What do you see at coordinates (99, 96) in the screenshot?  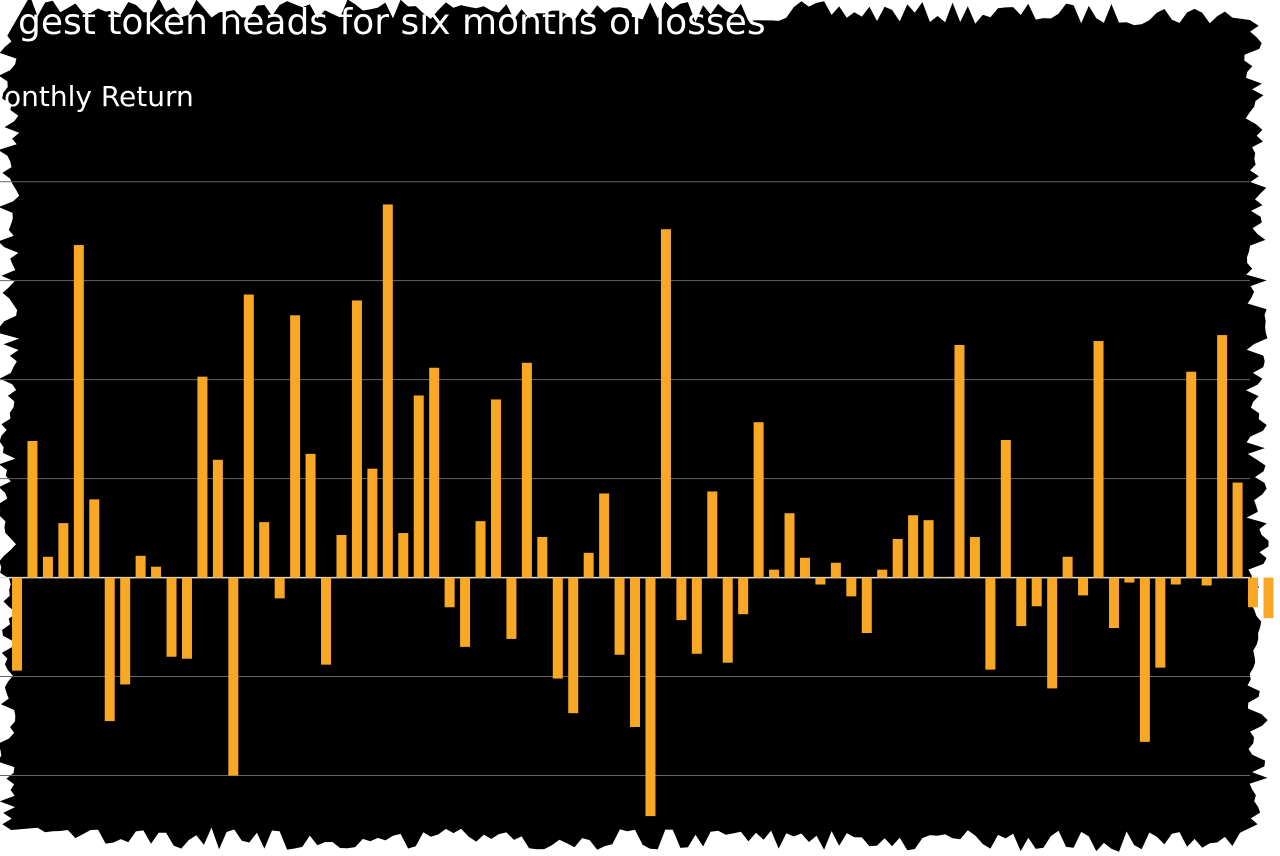 I see `chart-subtitle: onthly Return` at bounding box center [99, 96].